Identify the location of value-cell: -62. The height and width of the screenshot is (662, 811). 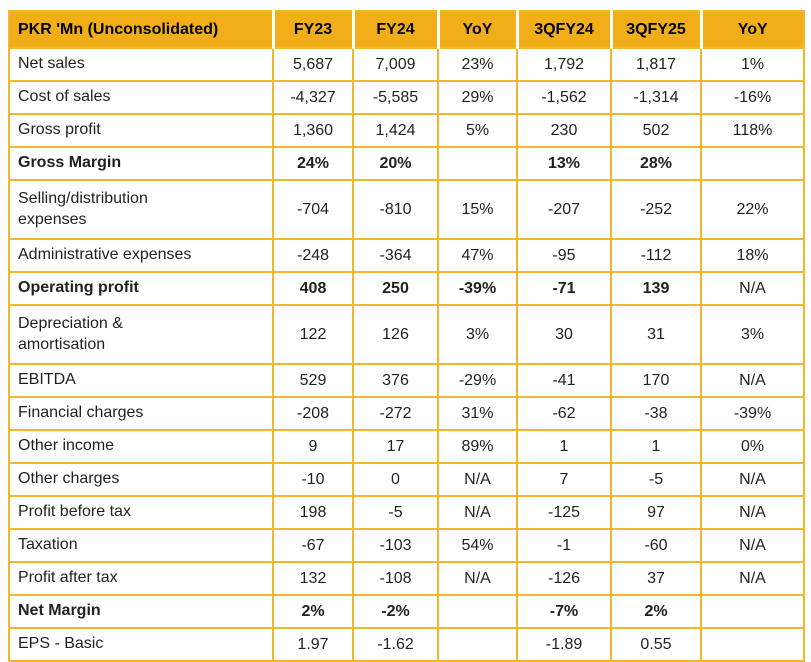
(564, 413).